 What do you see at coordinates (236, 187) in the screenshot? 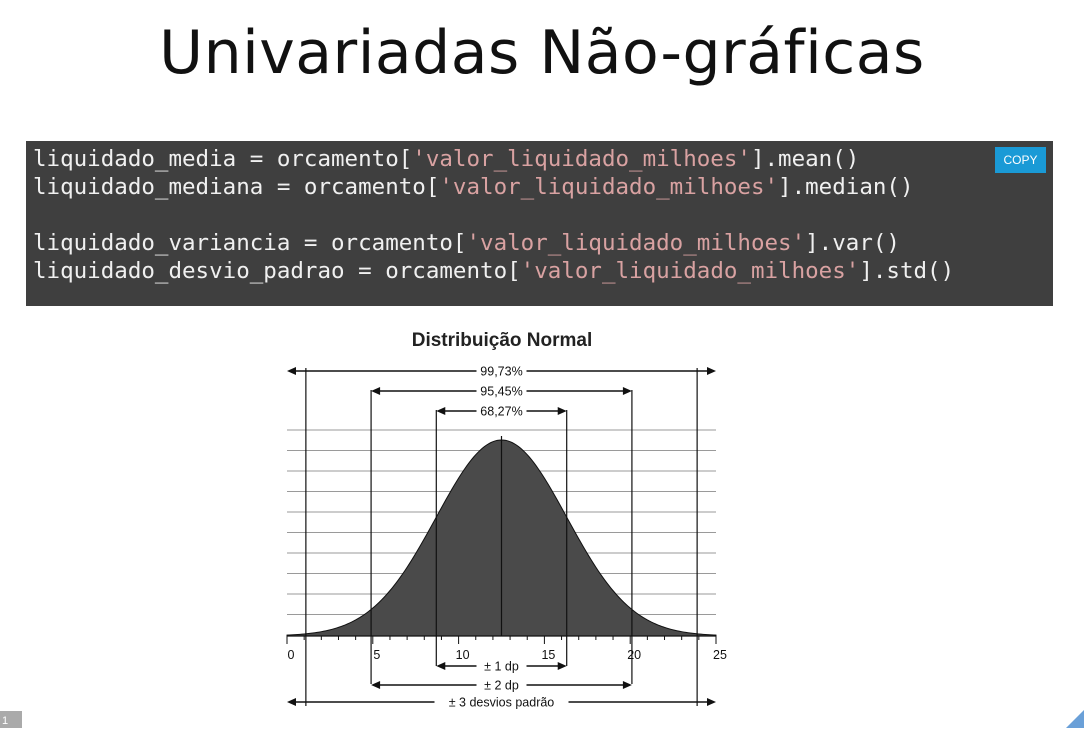
I see `code-text: liquidado_mediana = orcamento[` at bounding box center [236, 187].